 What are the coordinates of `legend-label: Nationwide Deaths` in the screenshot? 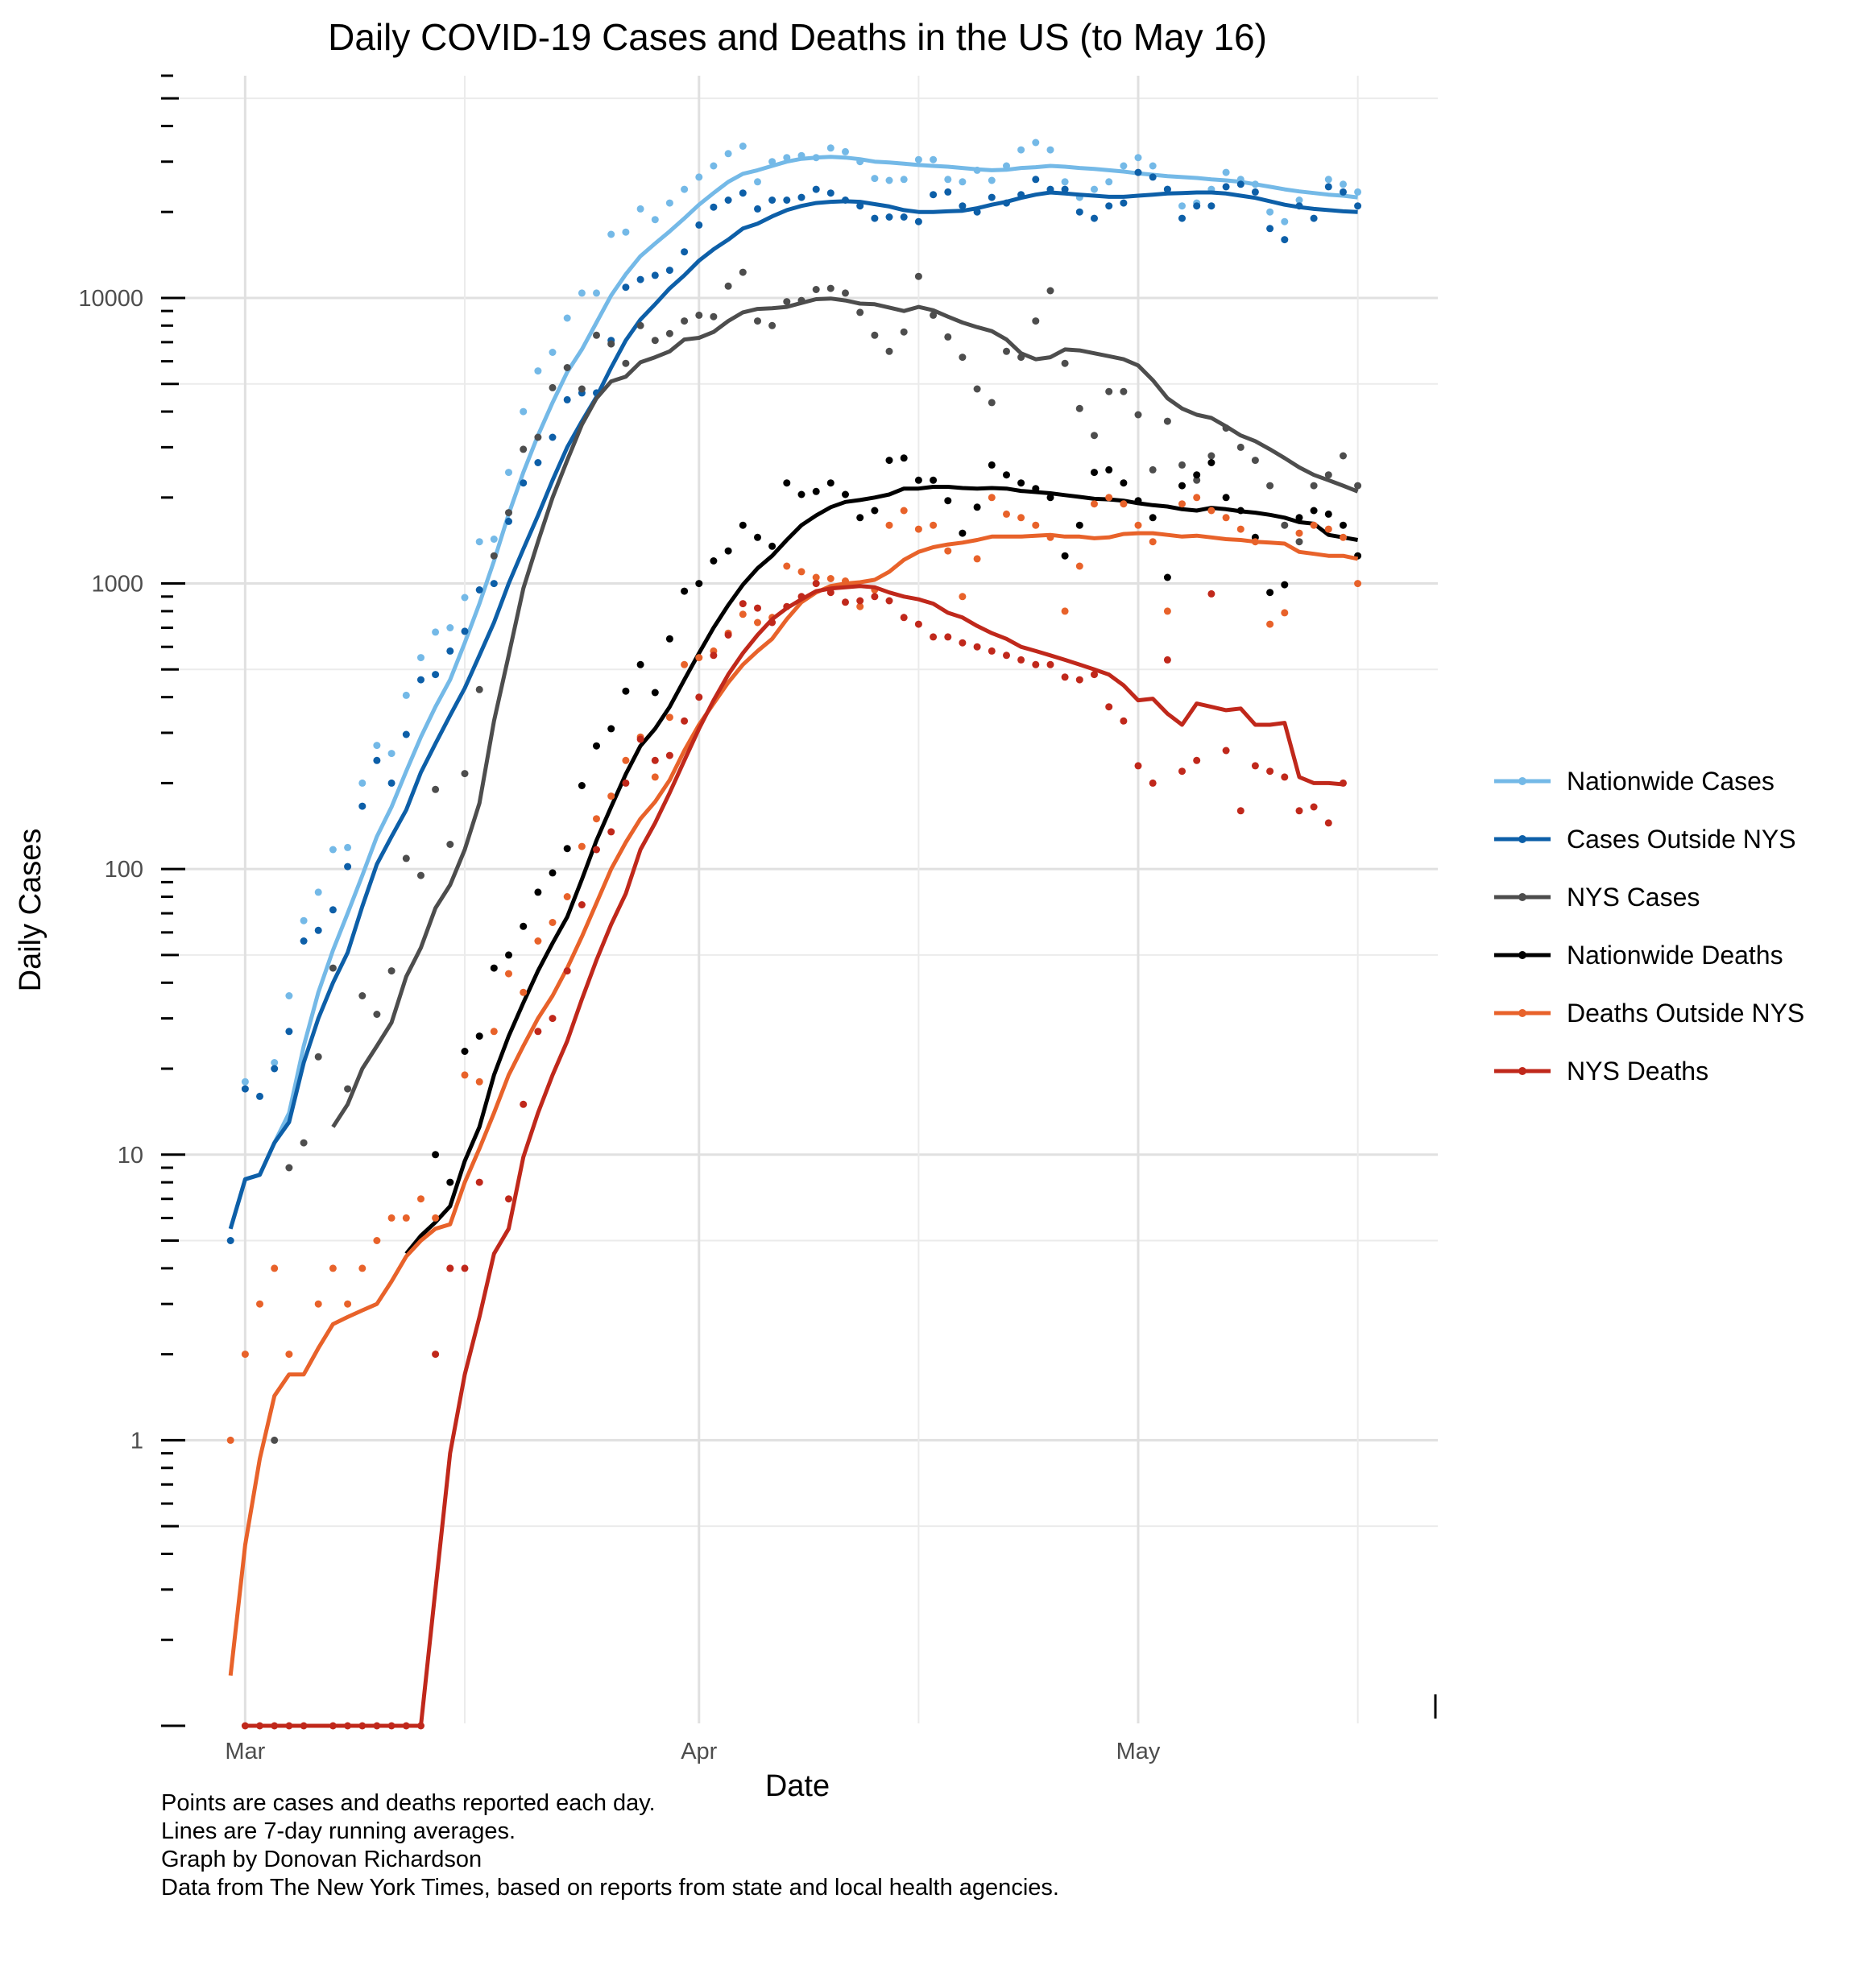 It's located at (1675, 955).